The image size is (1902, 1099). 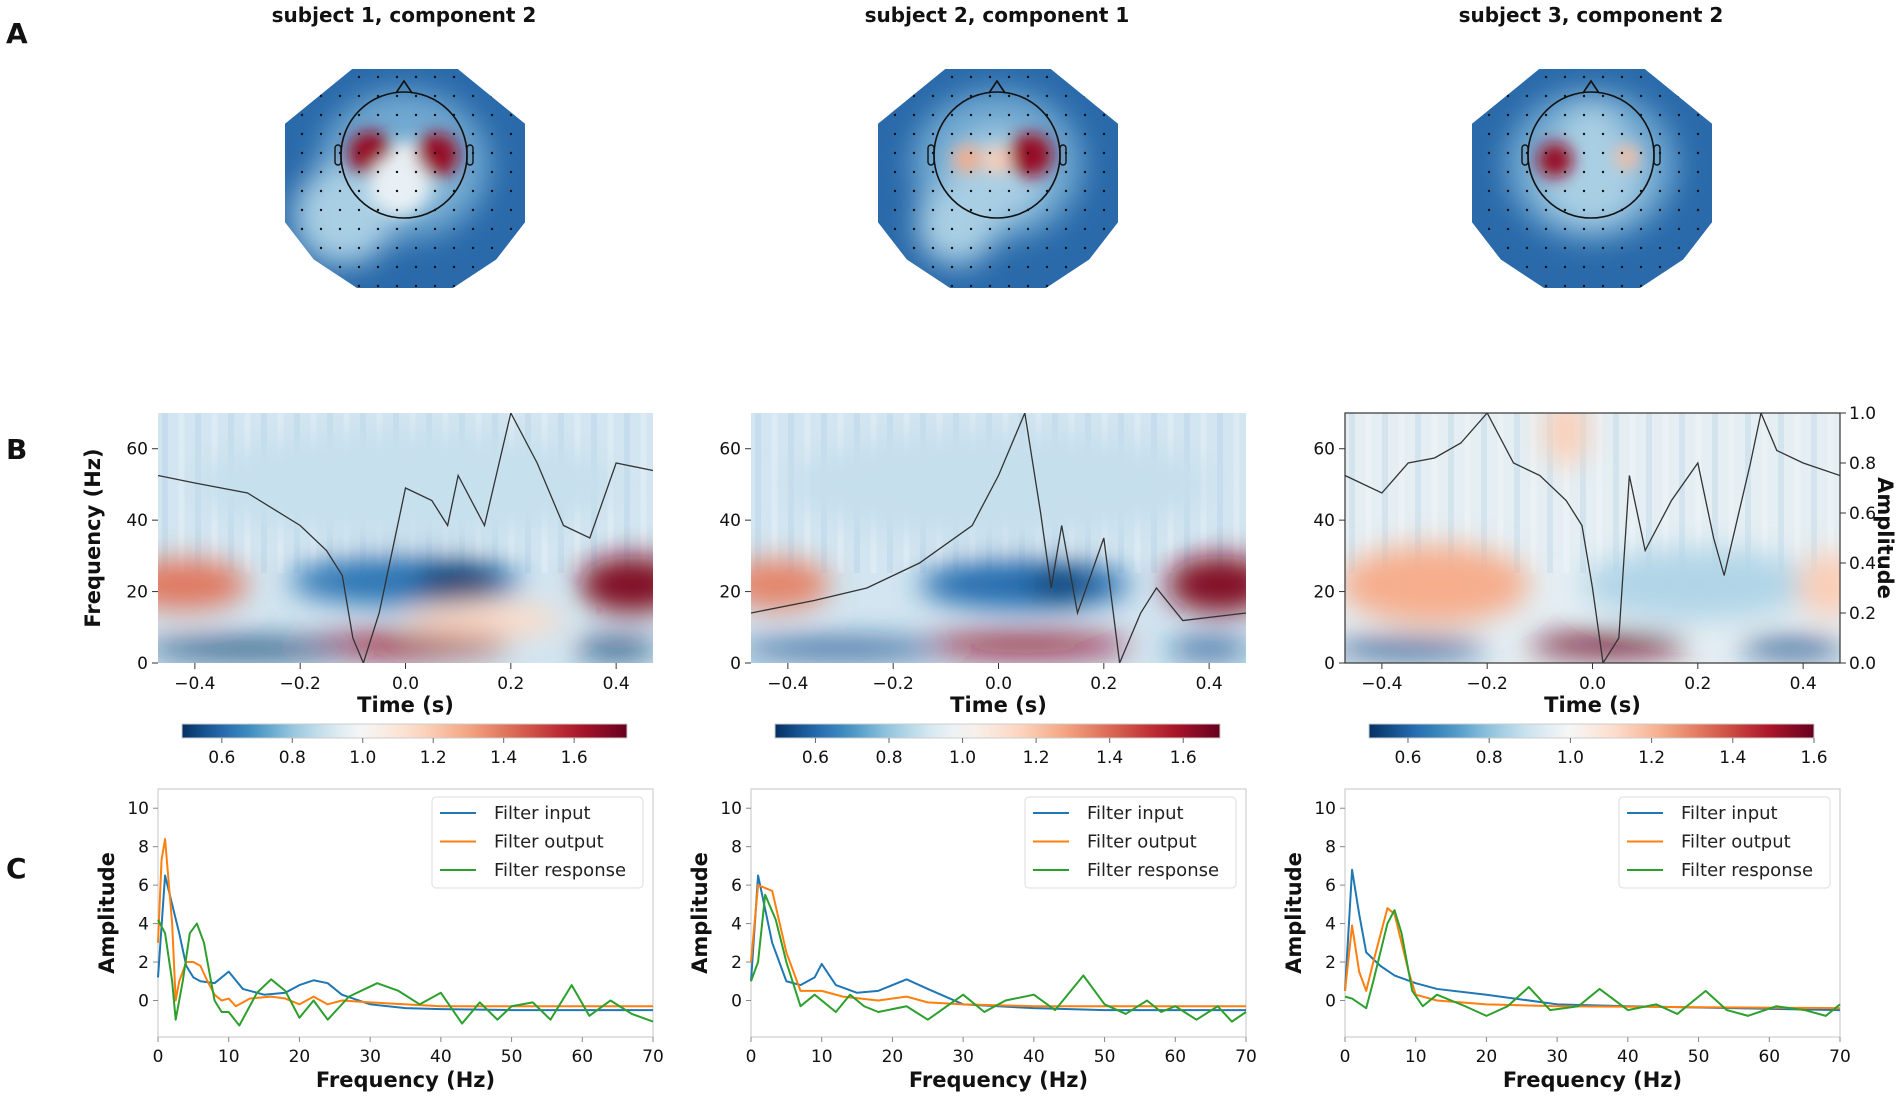 What do you see at coordinates (194, 684) in the screenshot?
I see `x-tick-label: −0.4` at bounding box center [194, 684].